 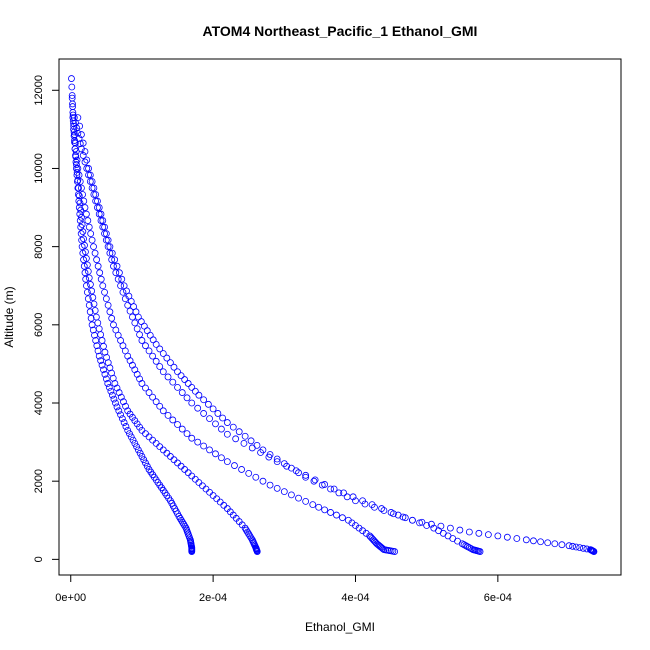 What do you see at coordinates (283, 589) in the screenshot?
I see `x-axis: 0e+00 2e-04 4e-04 6e-04` at bounding box center [283, 589].